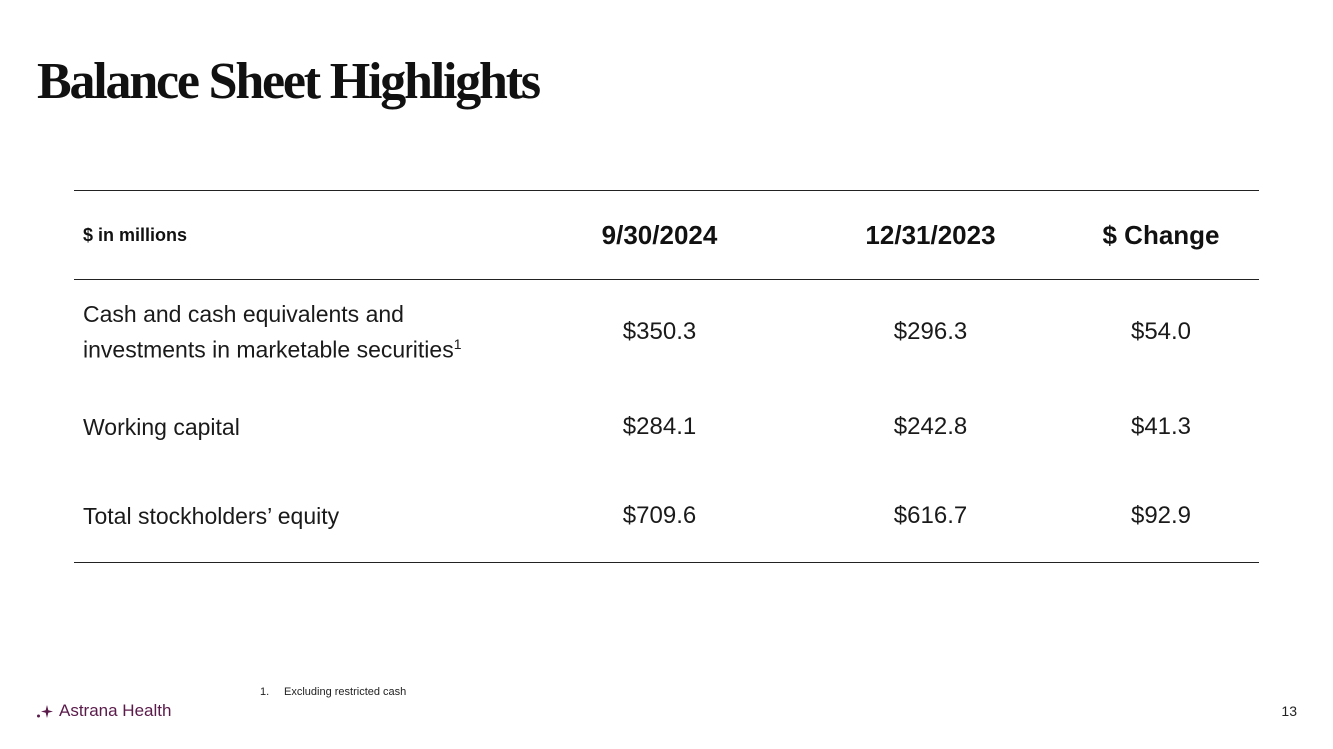 The width and height of the screenshot is (1333, 749). I want to click on unit-label: $ in millions, so click(135, 234).